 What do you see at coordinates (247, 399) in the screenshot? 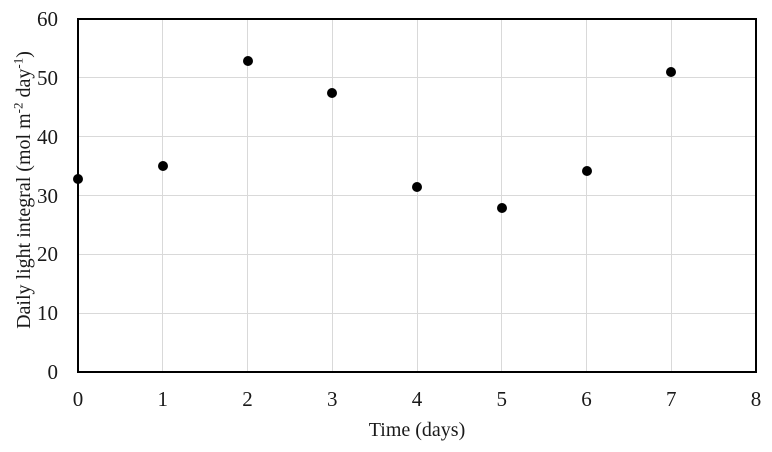
I see `x-axis-tick-label: 2` at bounding box center [247, 399].